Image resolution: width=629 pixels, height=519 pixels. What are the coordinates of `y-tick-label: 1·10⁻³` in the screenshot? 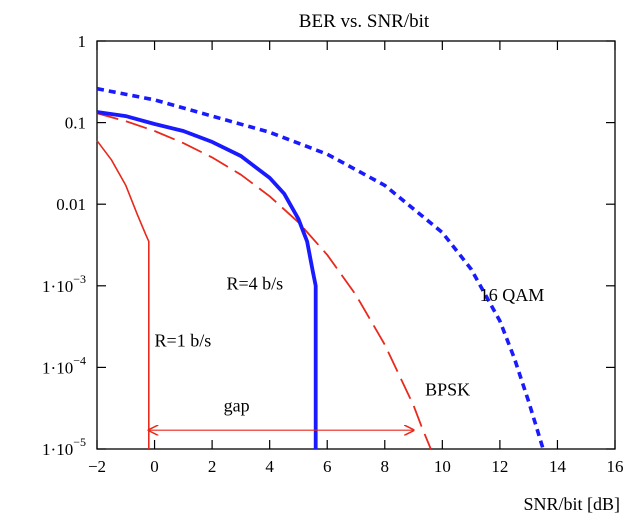 It's located at (64, 284).